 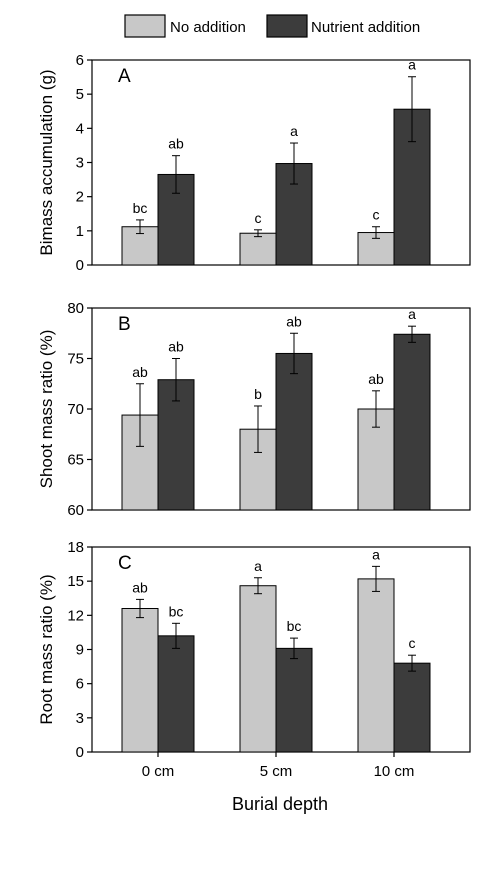 I want to click on y-tick-label: 1, so click(x=80, y=231).